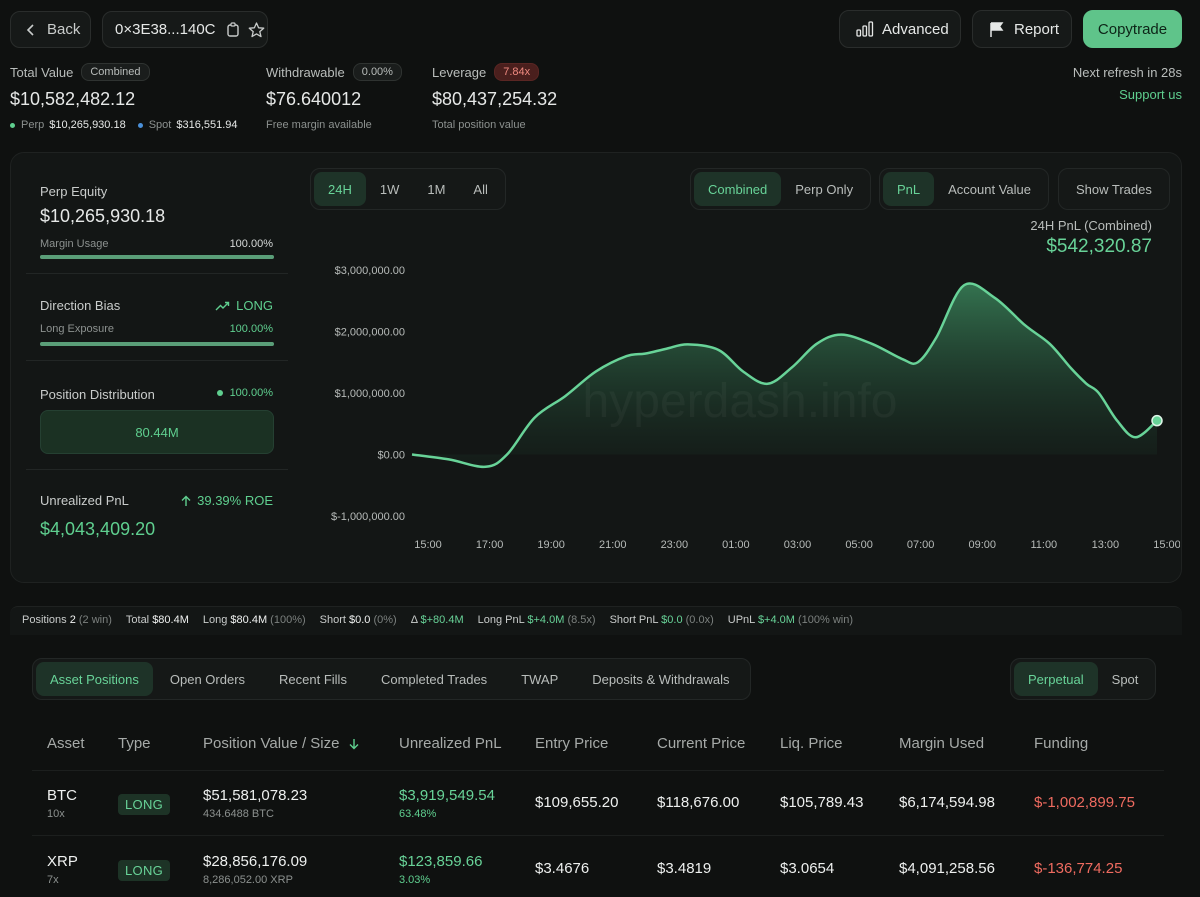 The height and width of the screenshot is (897, 1200). What do you see at coordinates (598, 770) in the screenshot?
I see `table-row-divider` at bounding box center [598, 770].